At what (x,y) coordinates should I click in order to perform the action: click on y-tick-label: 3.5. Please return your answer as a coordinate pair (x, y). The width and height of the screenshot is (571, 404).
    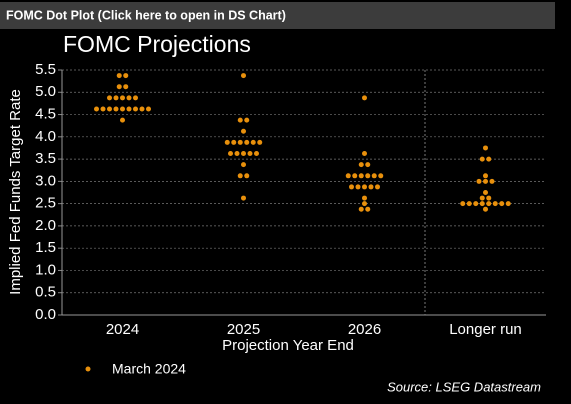
    Looking at the image, I should click on (45, 158).